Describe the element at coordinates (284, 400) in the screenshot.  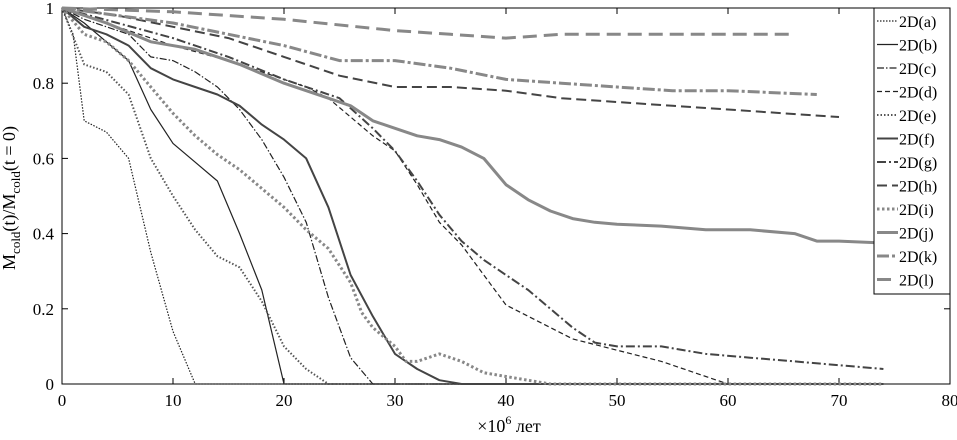
I see `x-tick-label: 20` at that location.